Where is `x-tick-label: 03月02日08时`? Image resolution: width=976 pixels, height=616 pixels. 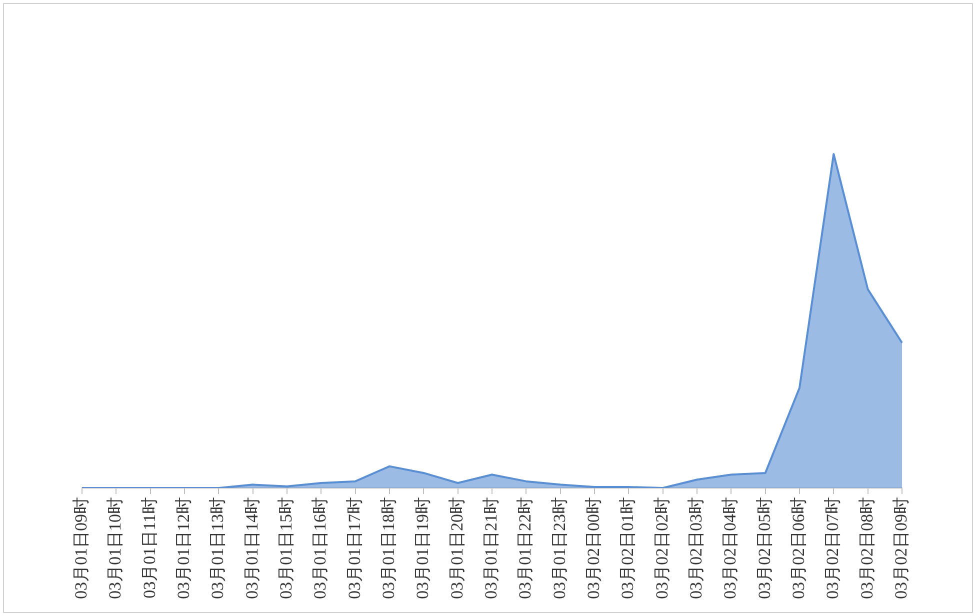
x-tick-label: 03月02日08时 is located at coordinates (866, 548).